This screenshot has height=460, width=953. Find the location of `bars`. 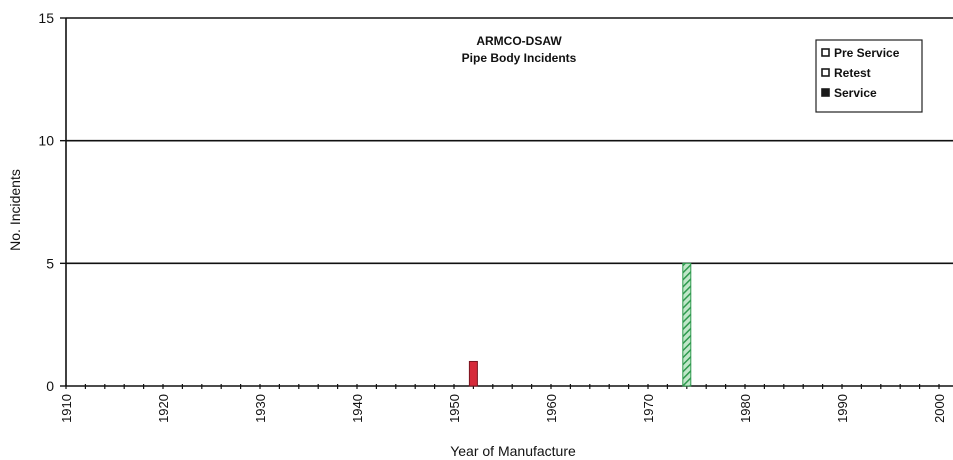

bars is located at coordinates (580, 324).